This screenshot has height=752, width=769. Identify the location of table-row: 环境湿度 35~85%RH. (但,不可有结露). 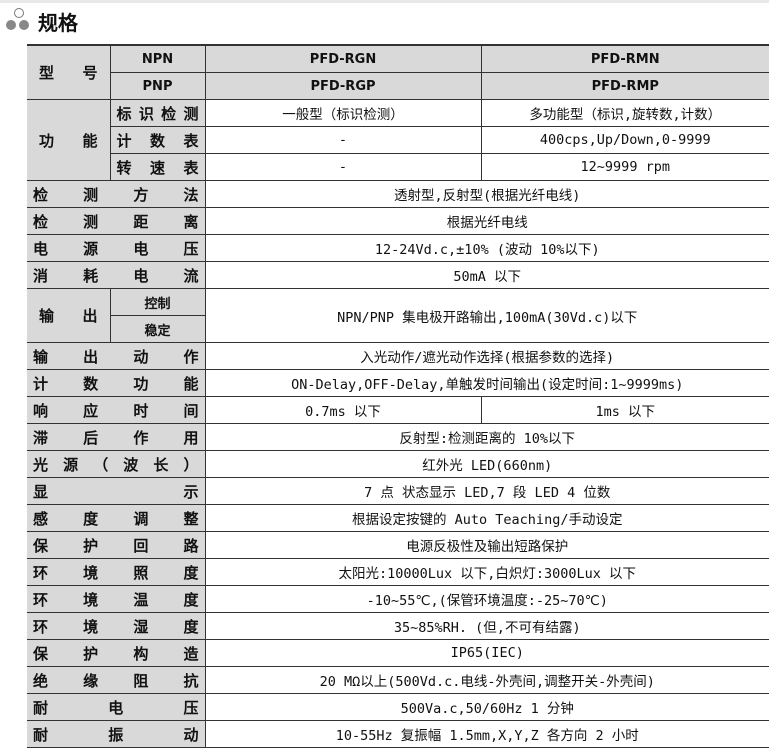
(398, 626).